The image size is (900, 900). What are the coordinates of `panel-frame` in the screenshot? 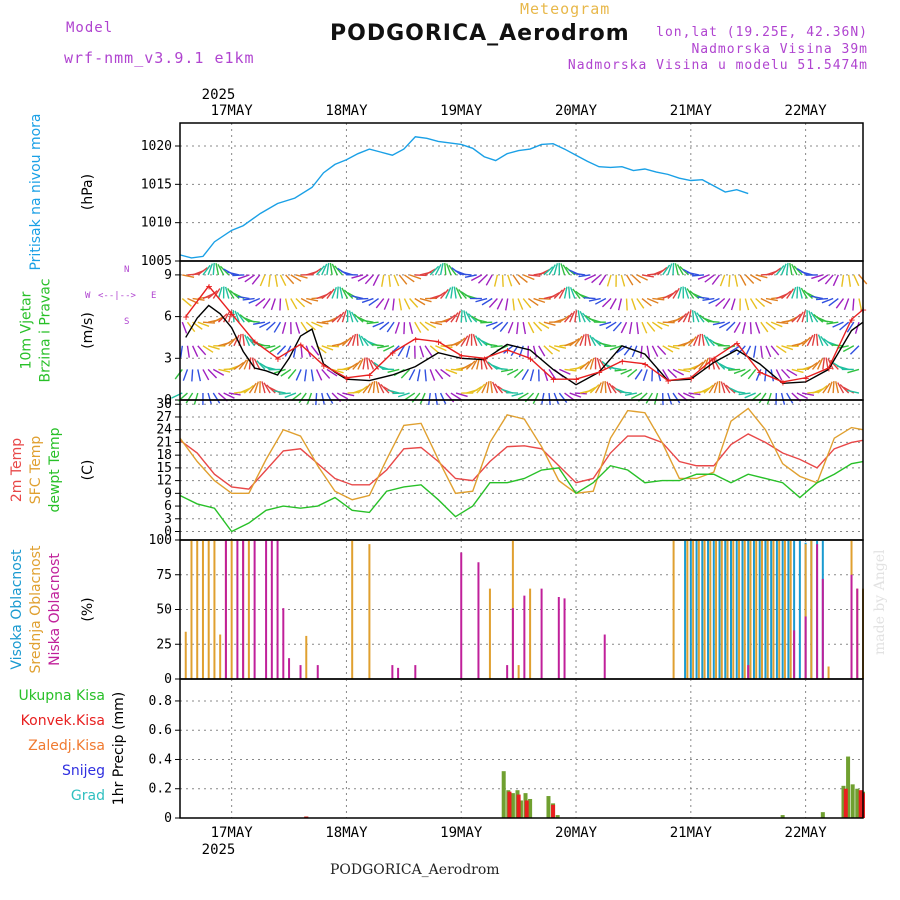 It's located at (521, 192).